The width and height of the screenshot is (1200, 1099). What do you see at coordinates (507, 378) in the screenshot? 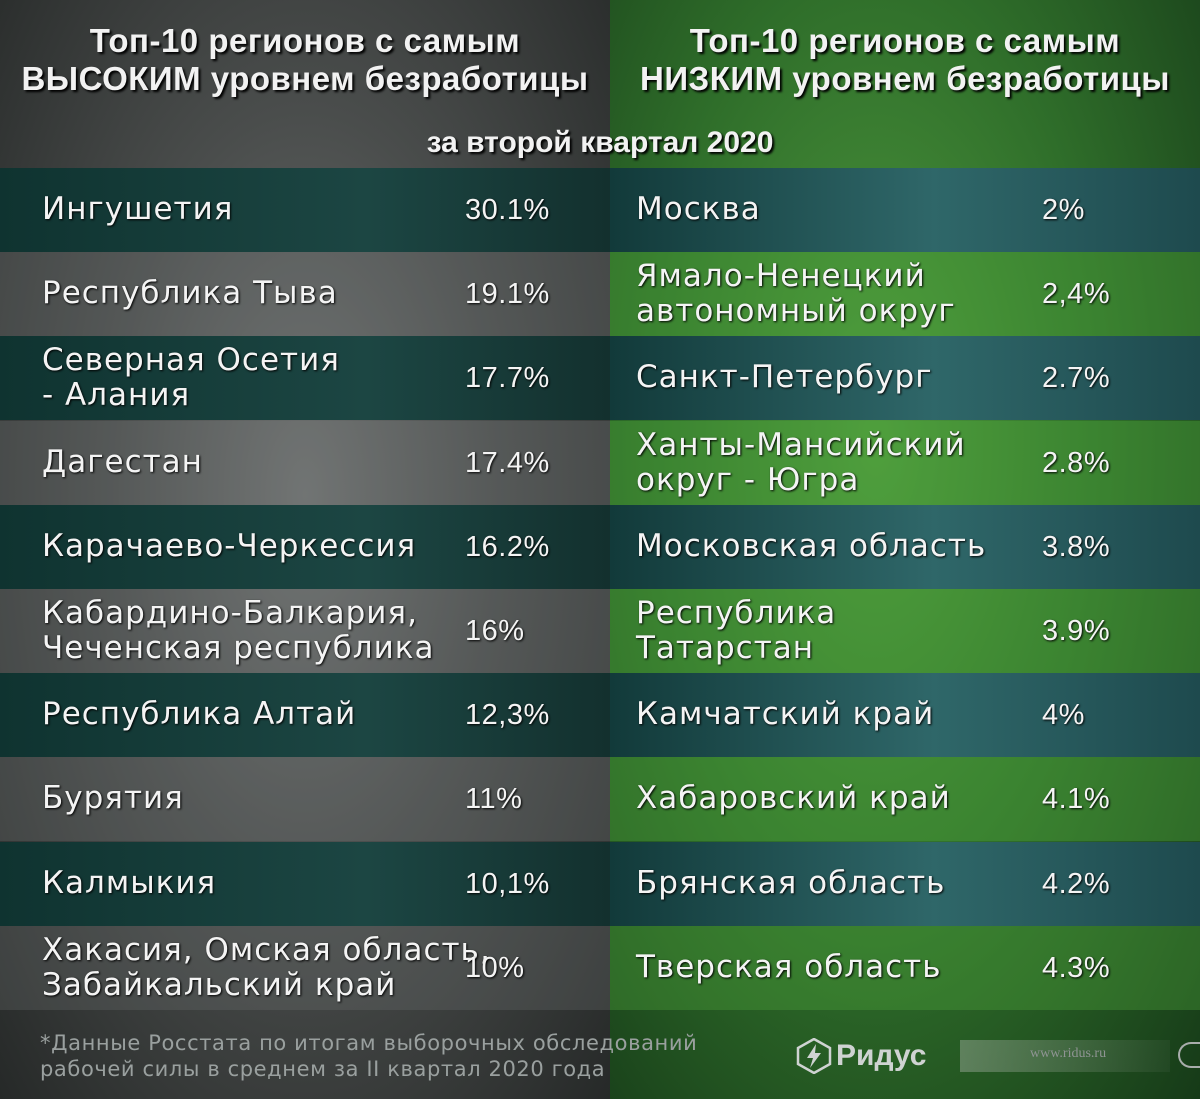
I see `unemployment-value: 17.7%` at bounding box center [507, 378].